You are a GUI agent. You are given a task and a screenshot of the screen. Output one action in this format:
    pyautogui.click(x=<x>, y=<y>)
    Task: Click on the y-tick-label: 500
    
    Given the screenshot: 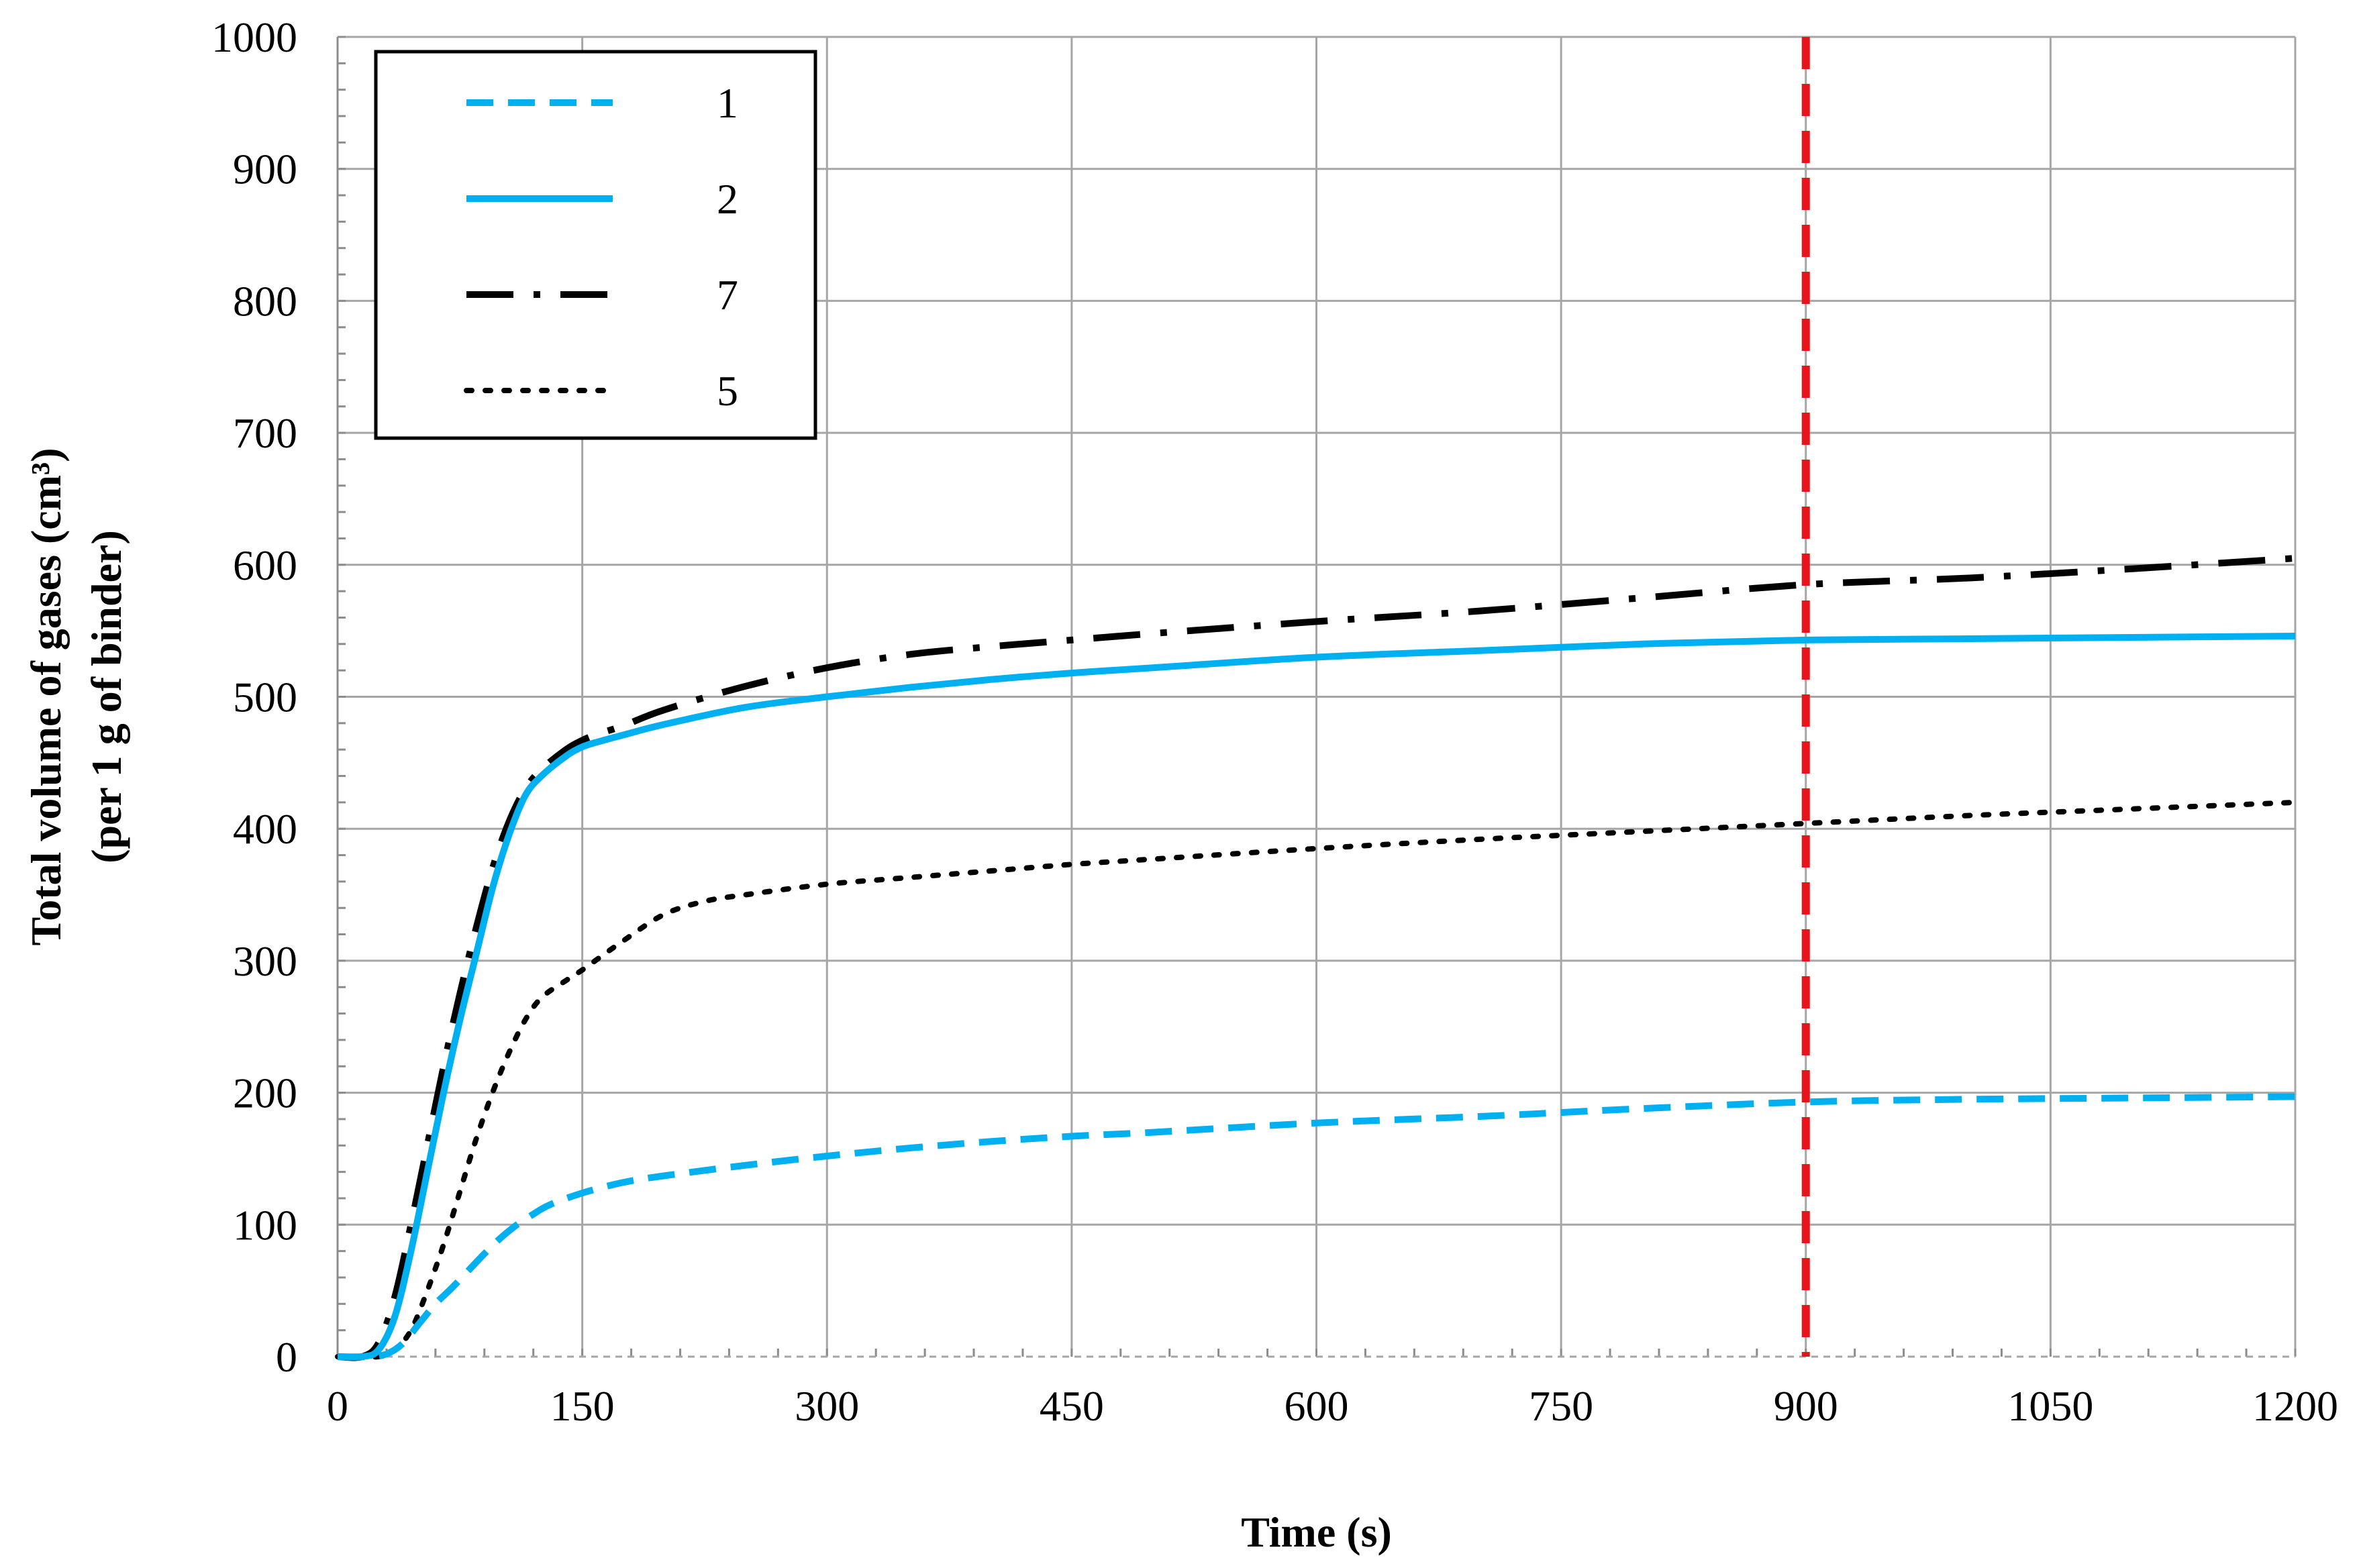 What is the action you would take?
    pyautogui.click(x=265, y=697)
    